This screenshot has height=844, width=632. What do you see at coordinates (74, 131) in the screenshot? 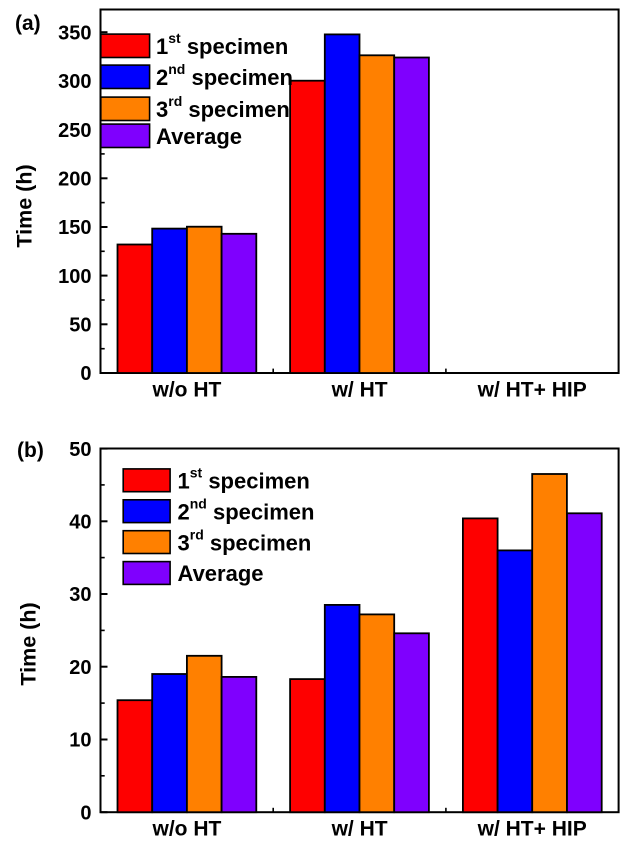
I see `svg-text: 250` at bounding box center [74, 131].